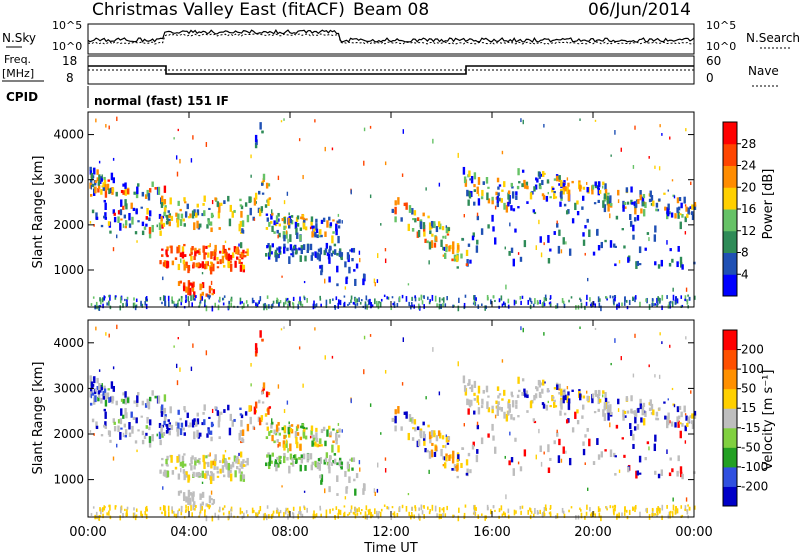 This screenshot has width=800, height=554. Describe the element at coordinates (721, 46) in the screenshot. I see `noise-tick-right-bottom: 10^0` at that location.